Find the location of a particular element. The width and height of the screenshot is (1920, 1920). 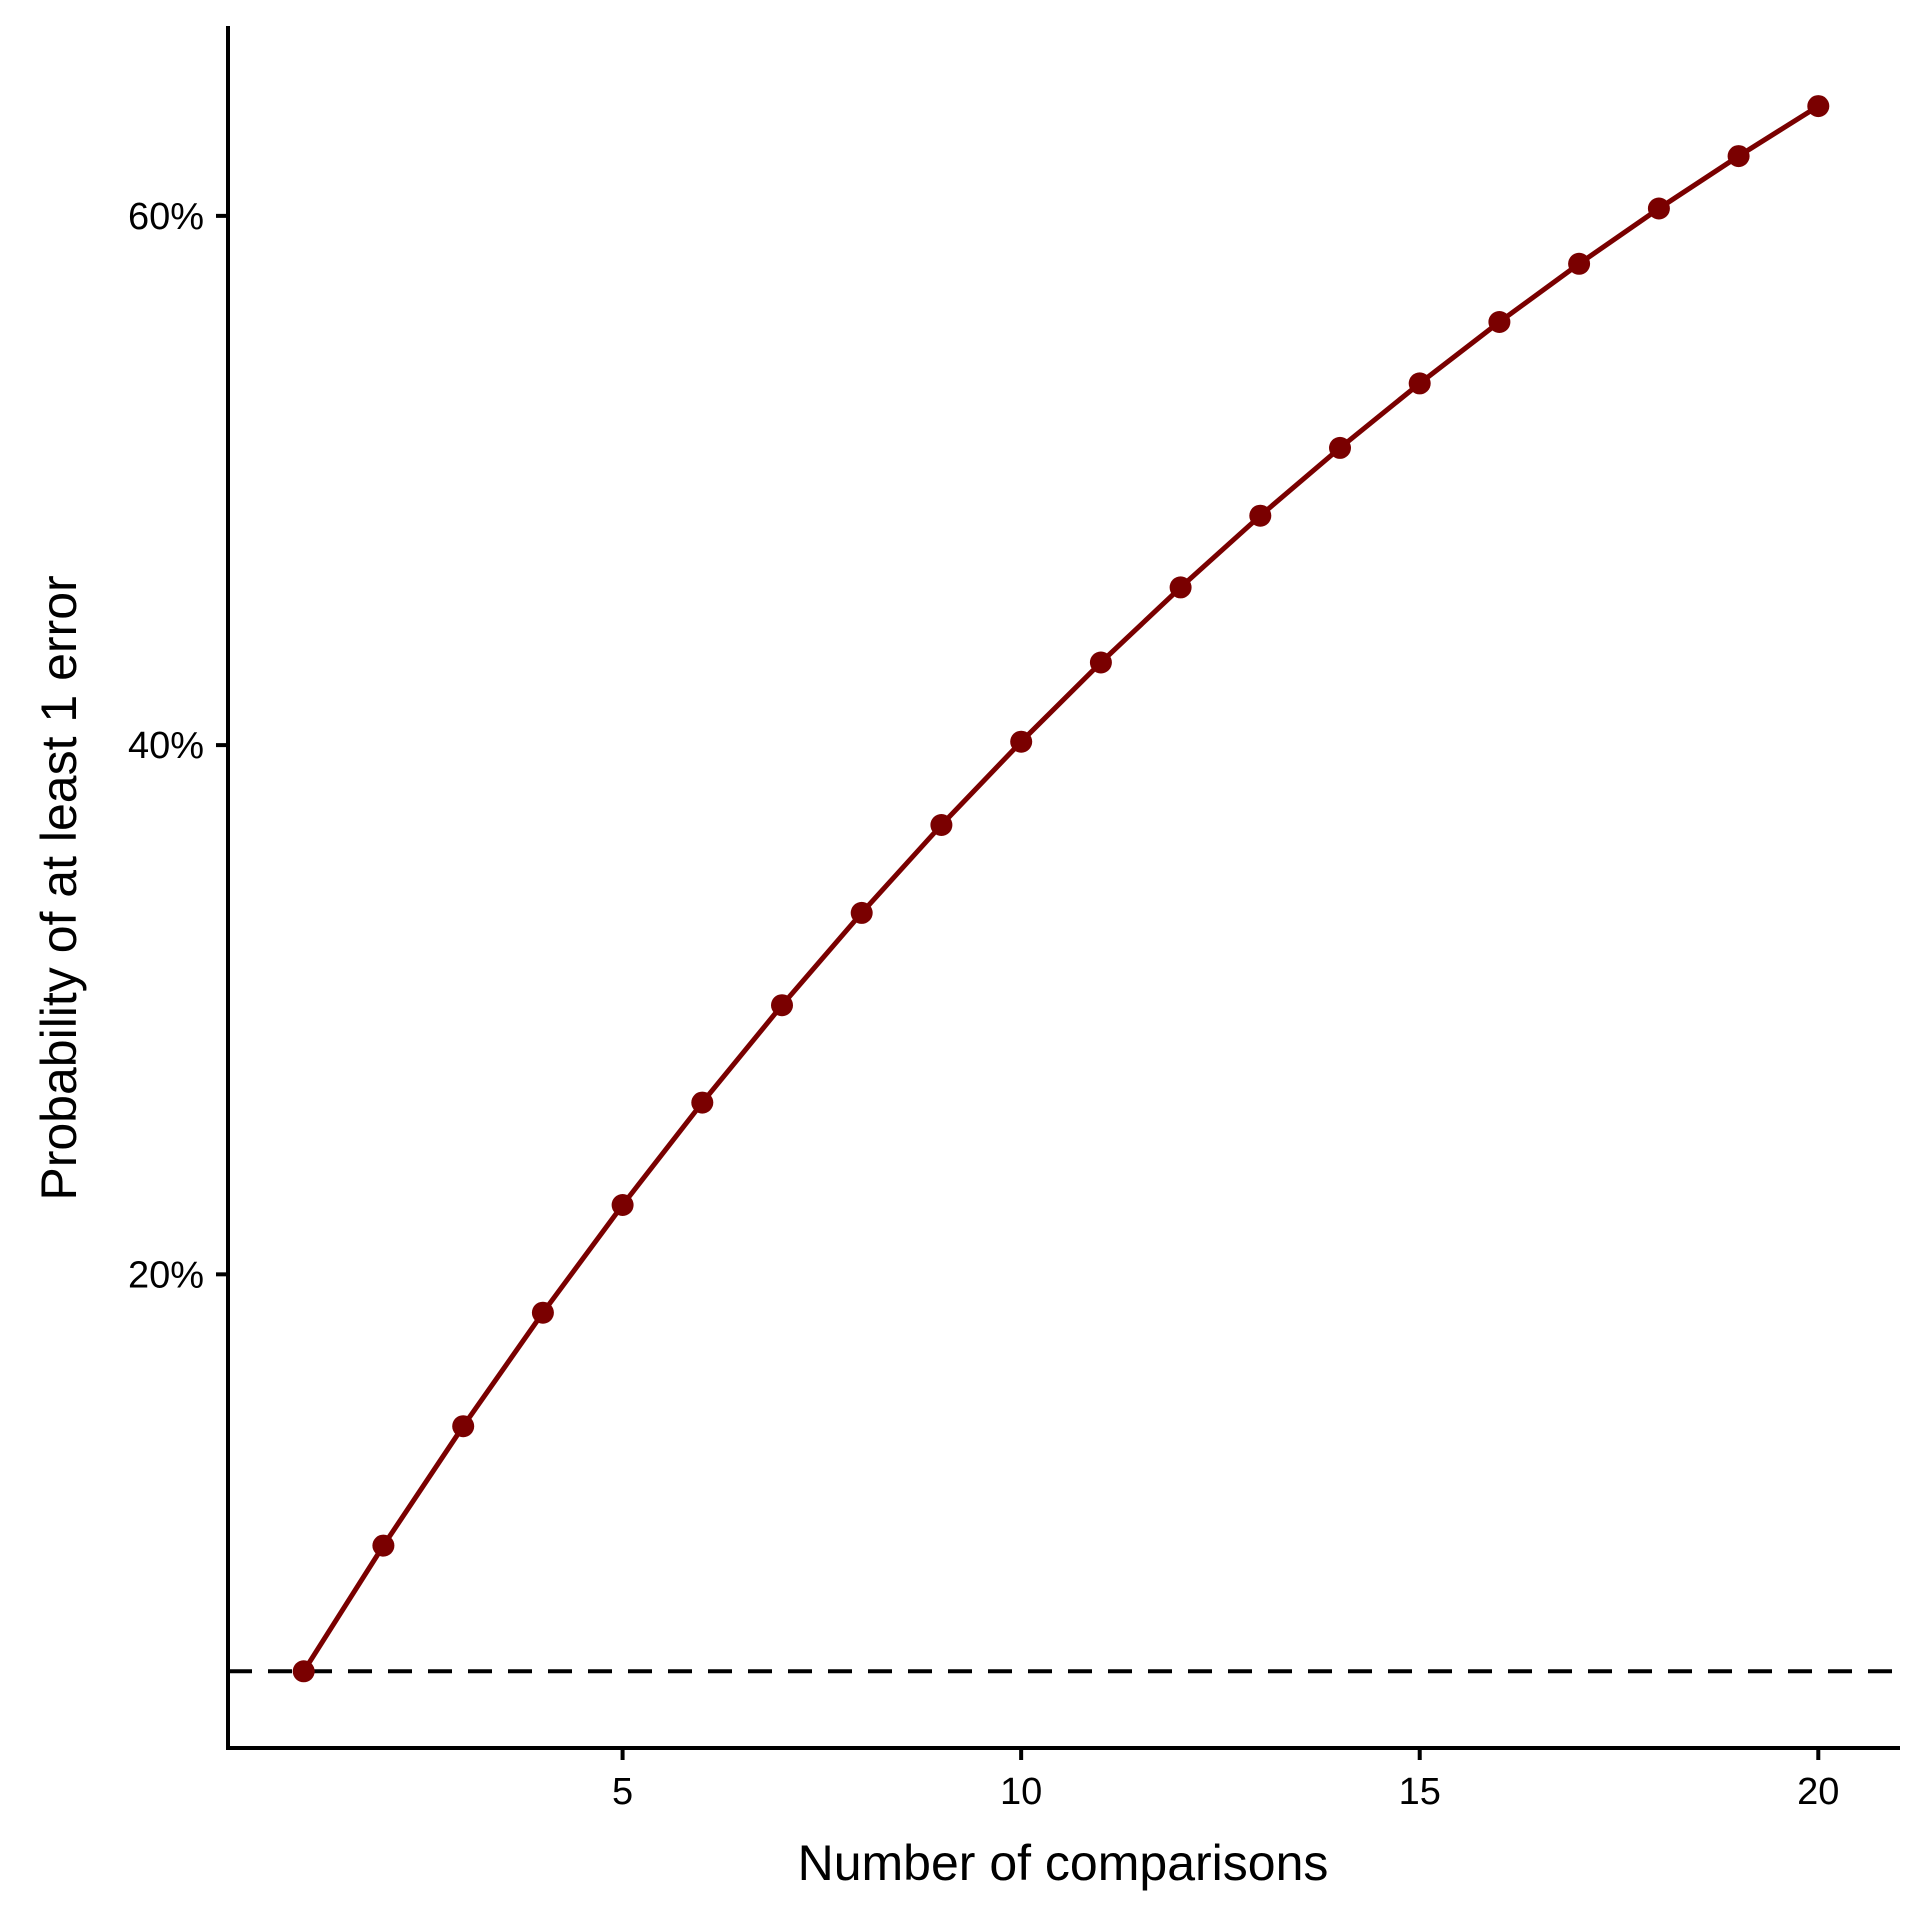

x-axis-title: Number of comparisons is located at coordinates (1063, 1863).